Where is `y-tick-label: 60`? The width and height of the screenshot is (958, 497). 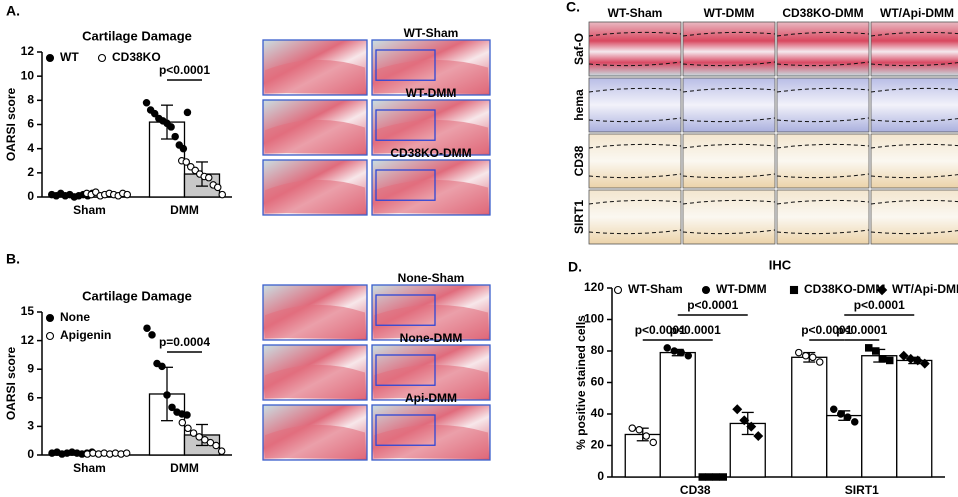
y-tick-label: 60 is located at coordinates (598, 382).